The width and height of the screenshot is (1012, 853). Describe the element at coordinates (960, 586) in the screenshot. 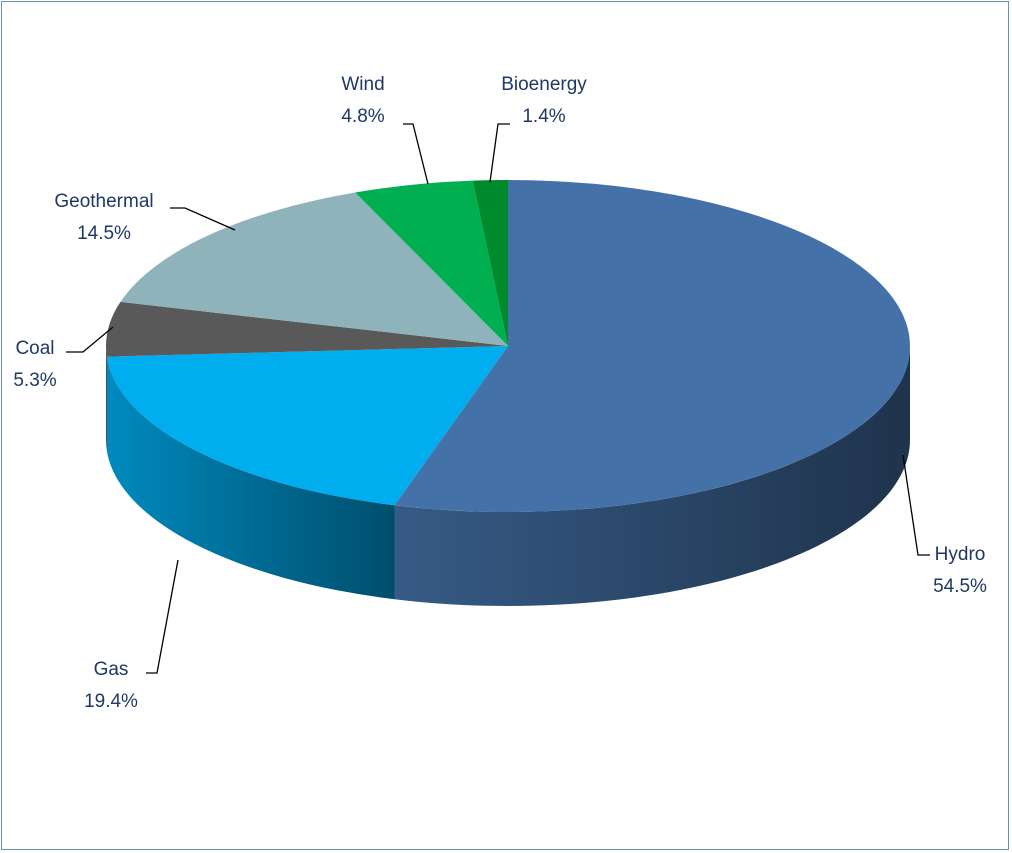

I see `percent-hydro: 54.5%` at that location.